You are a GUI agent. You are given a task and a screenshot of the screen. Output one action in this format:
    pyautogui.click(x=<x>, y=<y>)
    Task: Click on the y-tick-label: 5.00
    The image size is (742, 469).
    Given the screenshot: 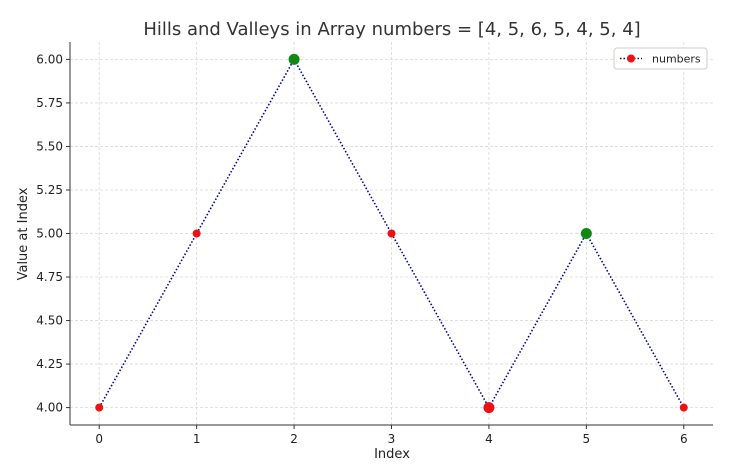 What is the action you would take?
    pyautogui.click(x=49, y=234)
    